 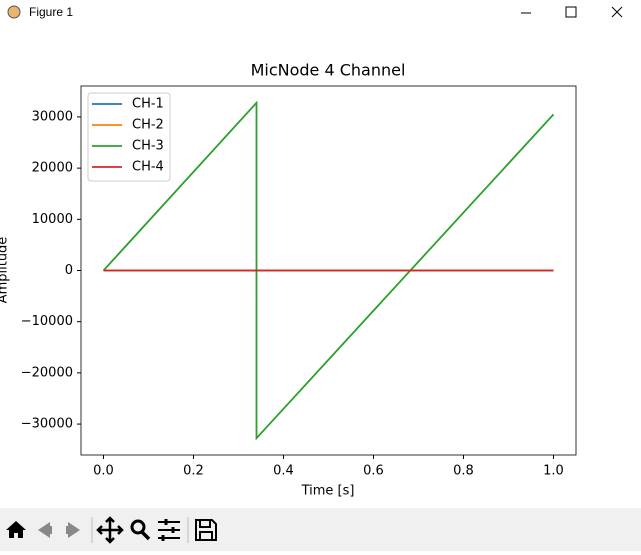 I want to click on toolbar-background, so click(x=320, y=529).